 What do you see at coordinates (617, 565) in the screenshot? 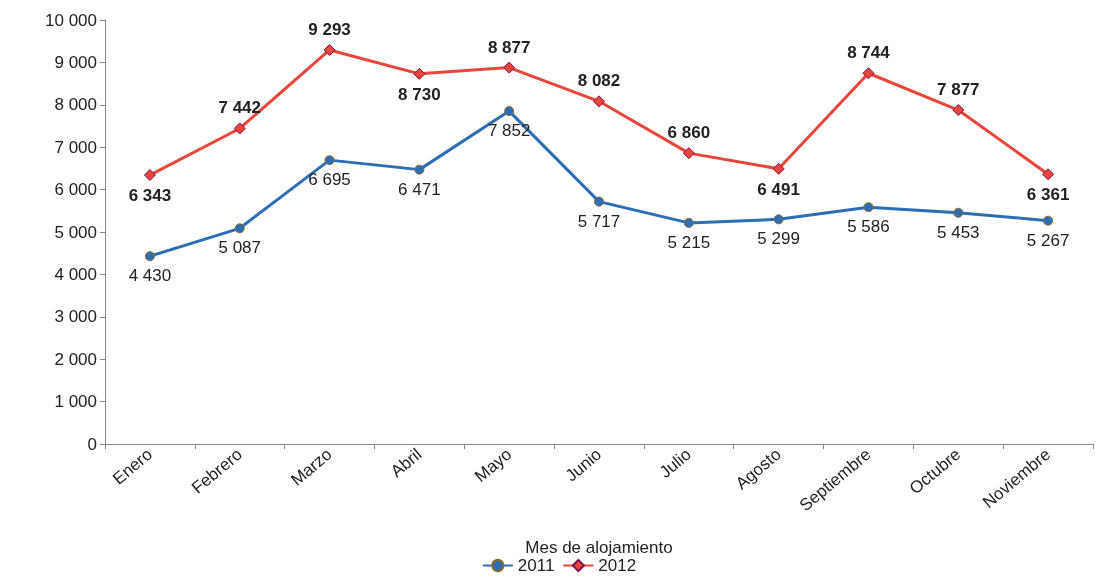
I see `legend-label: 2012` at bounding box center [617, 565].